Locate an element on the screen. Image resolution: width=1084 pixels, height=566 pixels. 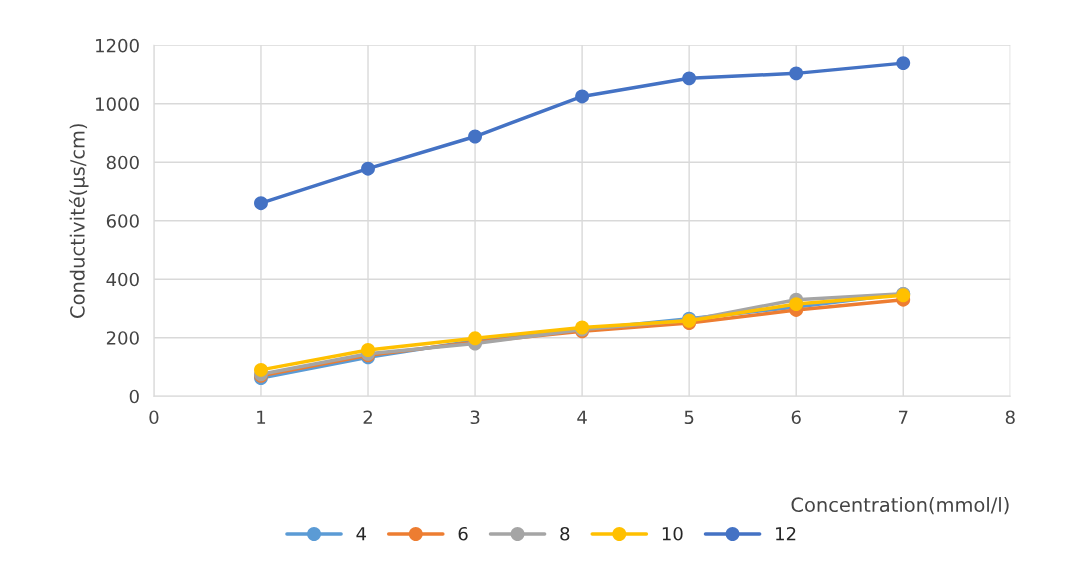
legend-label: 12 is located at coordinates (786, 533).